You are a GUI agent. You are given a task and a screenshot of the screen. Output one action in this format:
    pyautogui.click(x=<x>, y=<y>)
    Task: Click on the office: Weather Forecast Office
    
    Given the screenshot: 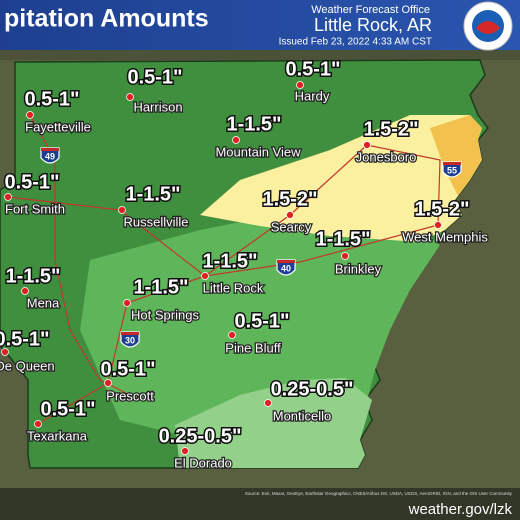 What is the action you would take?
    pyautogui.click(x=370, y=10)
    